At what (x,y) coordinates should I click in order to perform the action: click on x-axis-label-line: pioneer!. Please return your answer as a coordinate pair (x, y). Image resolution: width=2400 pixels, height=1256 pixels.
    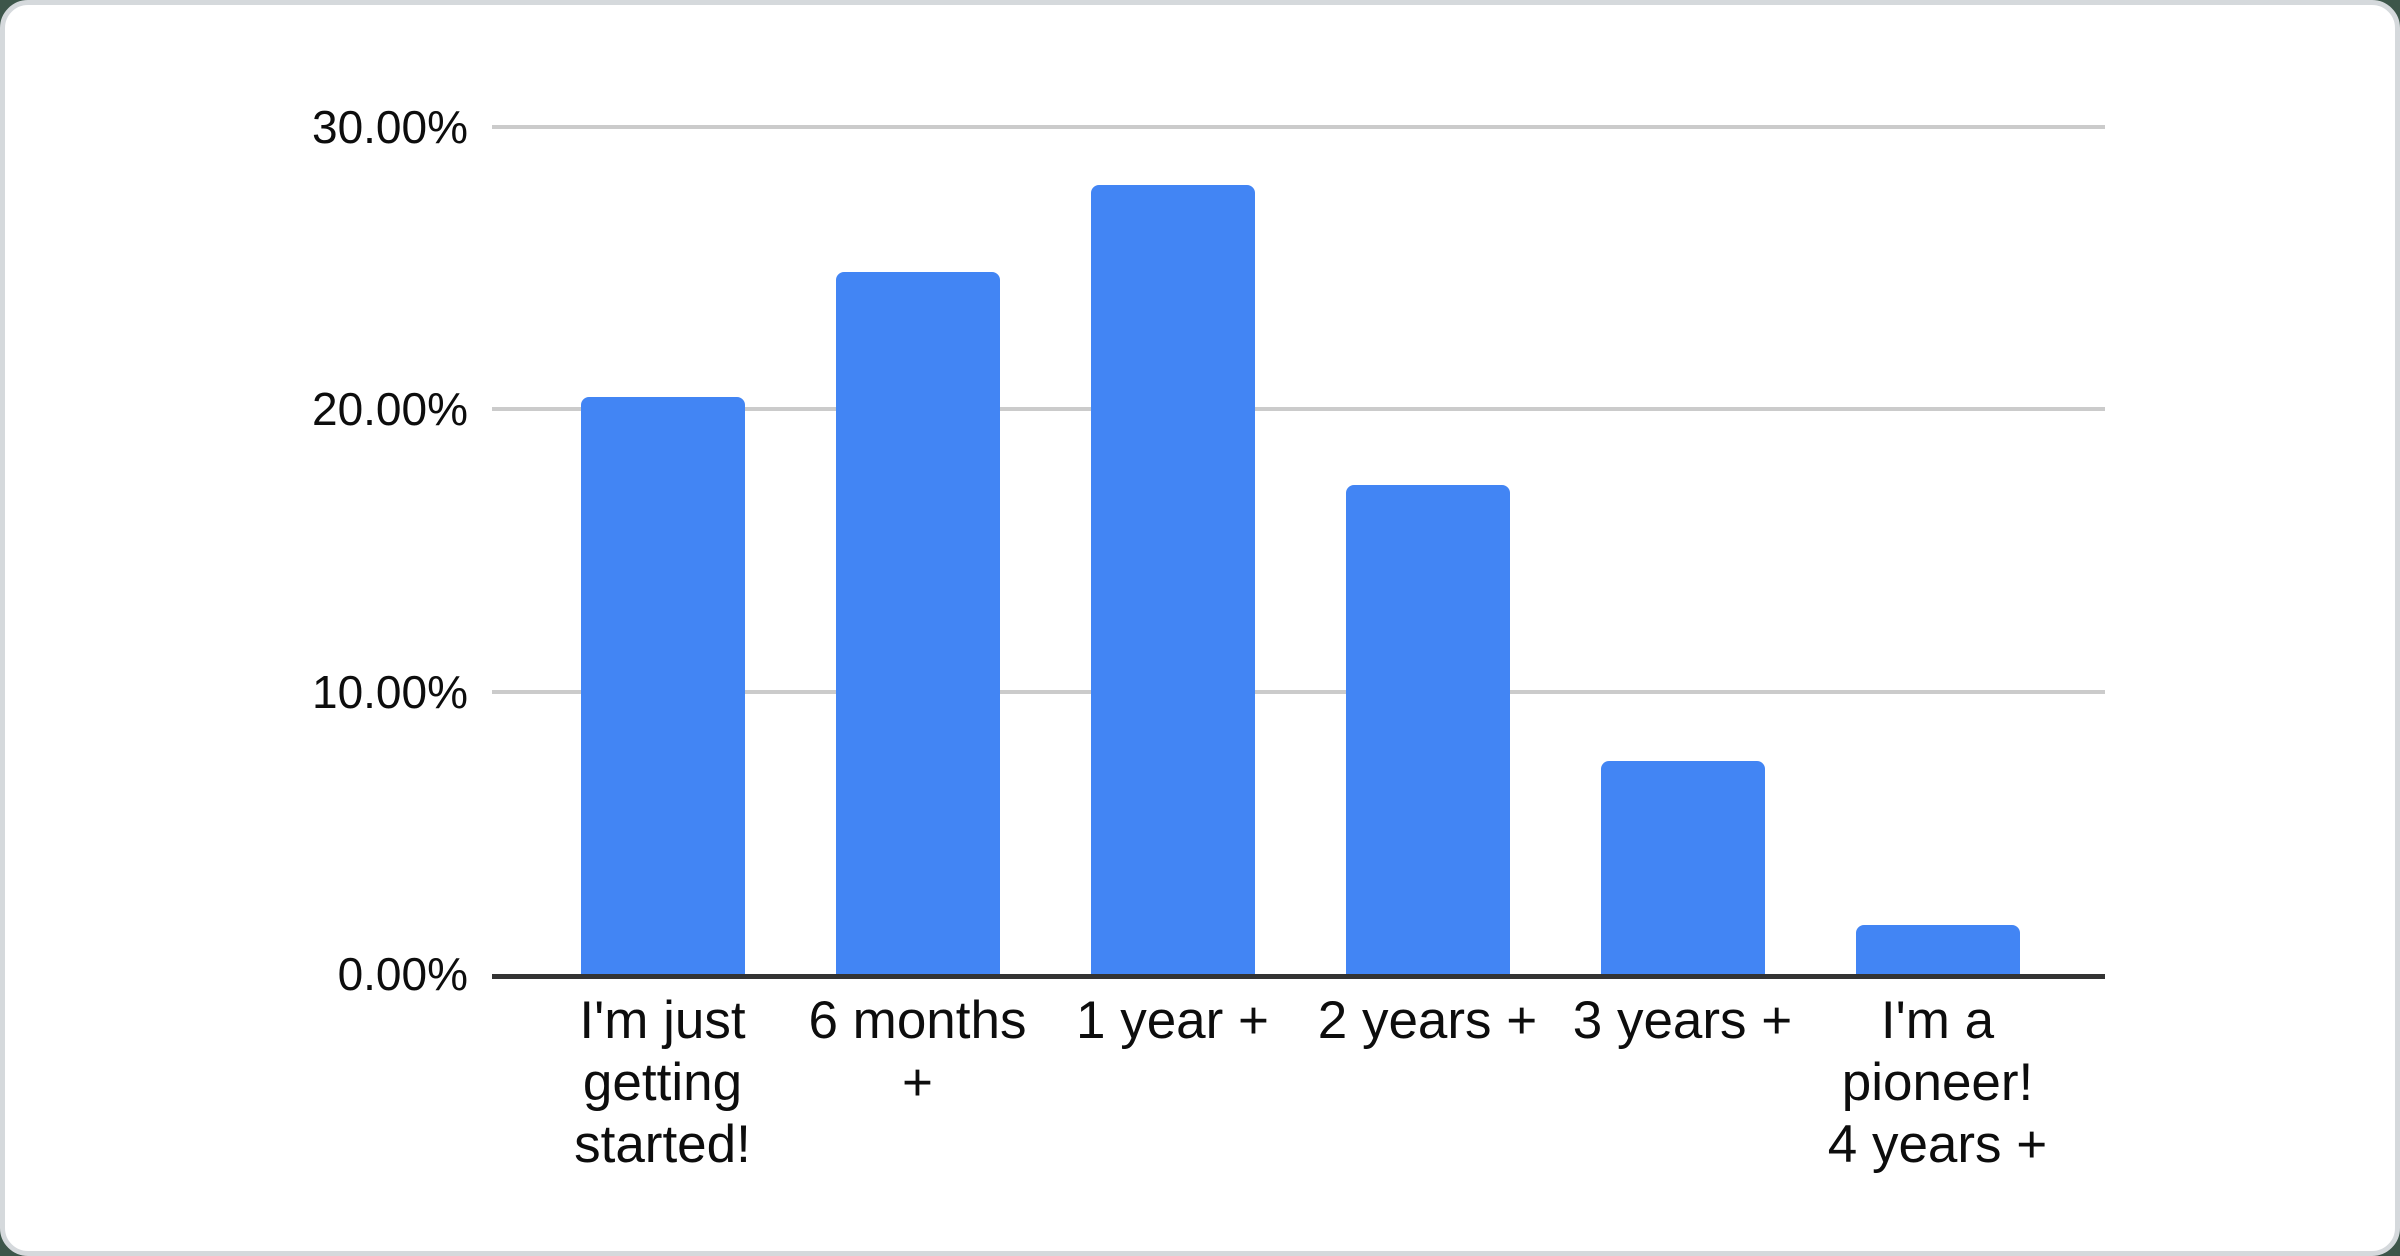
    Looking at the image, I should click on (1937, 1082).